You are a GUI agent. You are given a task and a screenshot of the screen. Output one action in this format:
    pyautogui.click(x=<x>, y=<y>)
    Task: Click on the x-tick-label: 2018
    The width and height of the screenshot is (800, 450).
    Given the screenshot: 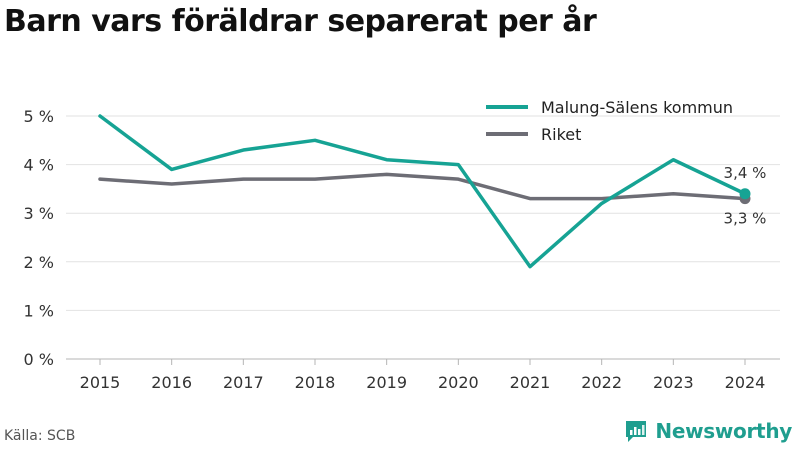 What is the action you would take?
    pyautogui.click(x=315, y=382)
    